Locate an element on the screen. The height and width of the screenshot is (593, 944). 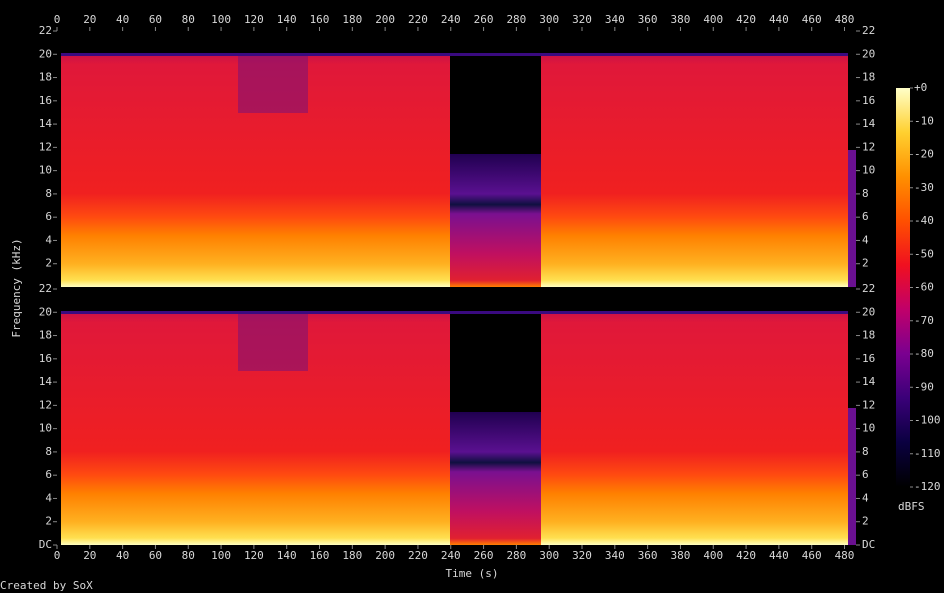
colorbar-tick-label: -40 is located at coordinates (924, 220).